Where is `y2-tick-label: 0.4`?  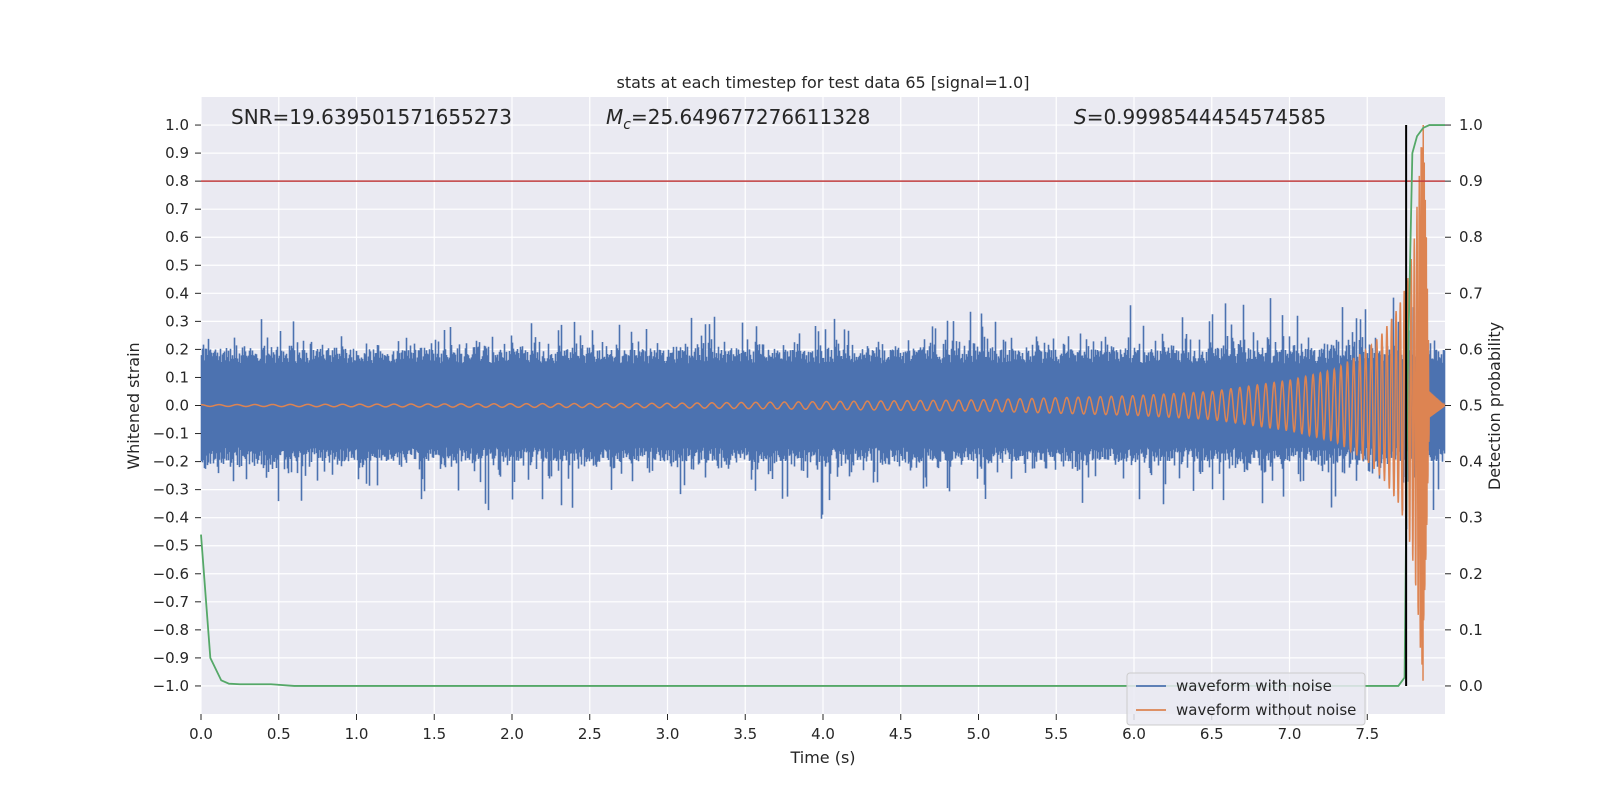 y2-tick-label: 0.4 is located at coordinates (1471, 462).